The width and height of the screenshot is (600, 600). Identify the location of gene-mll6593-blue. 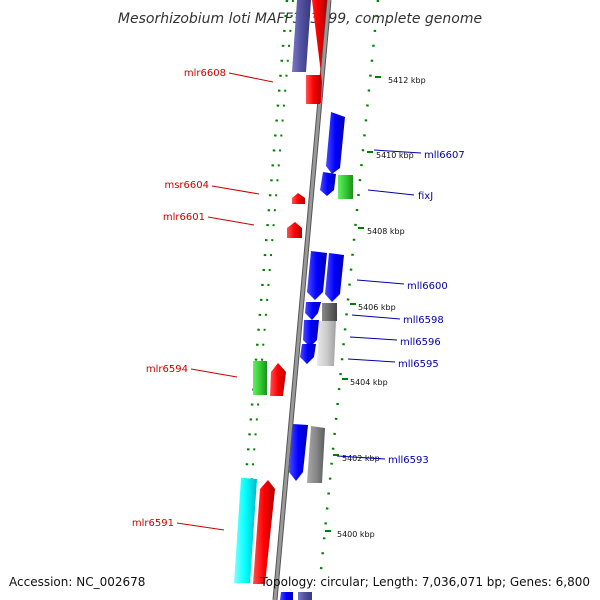
(298, 452).